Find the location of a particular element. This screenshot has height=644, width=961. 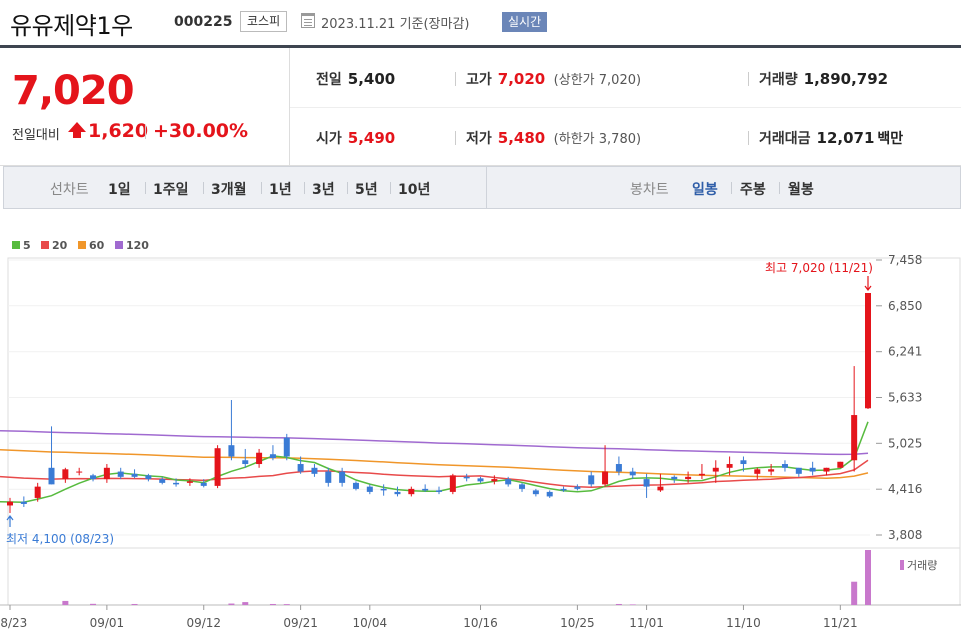

ma120-line is located at coordinates (434, 442).